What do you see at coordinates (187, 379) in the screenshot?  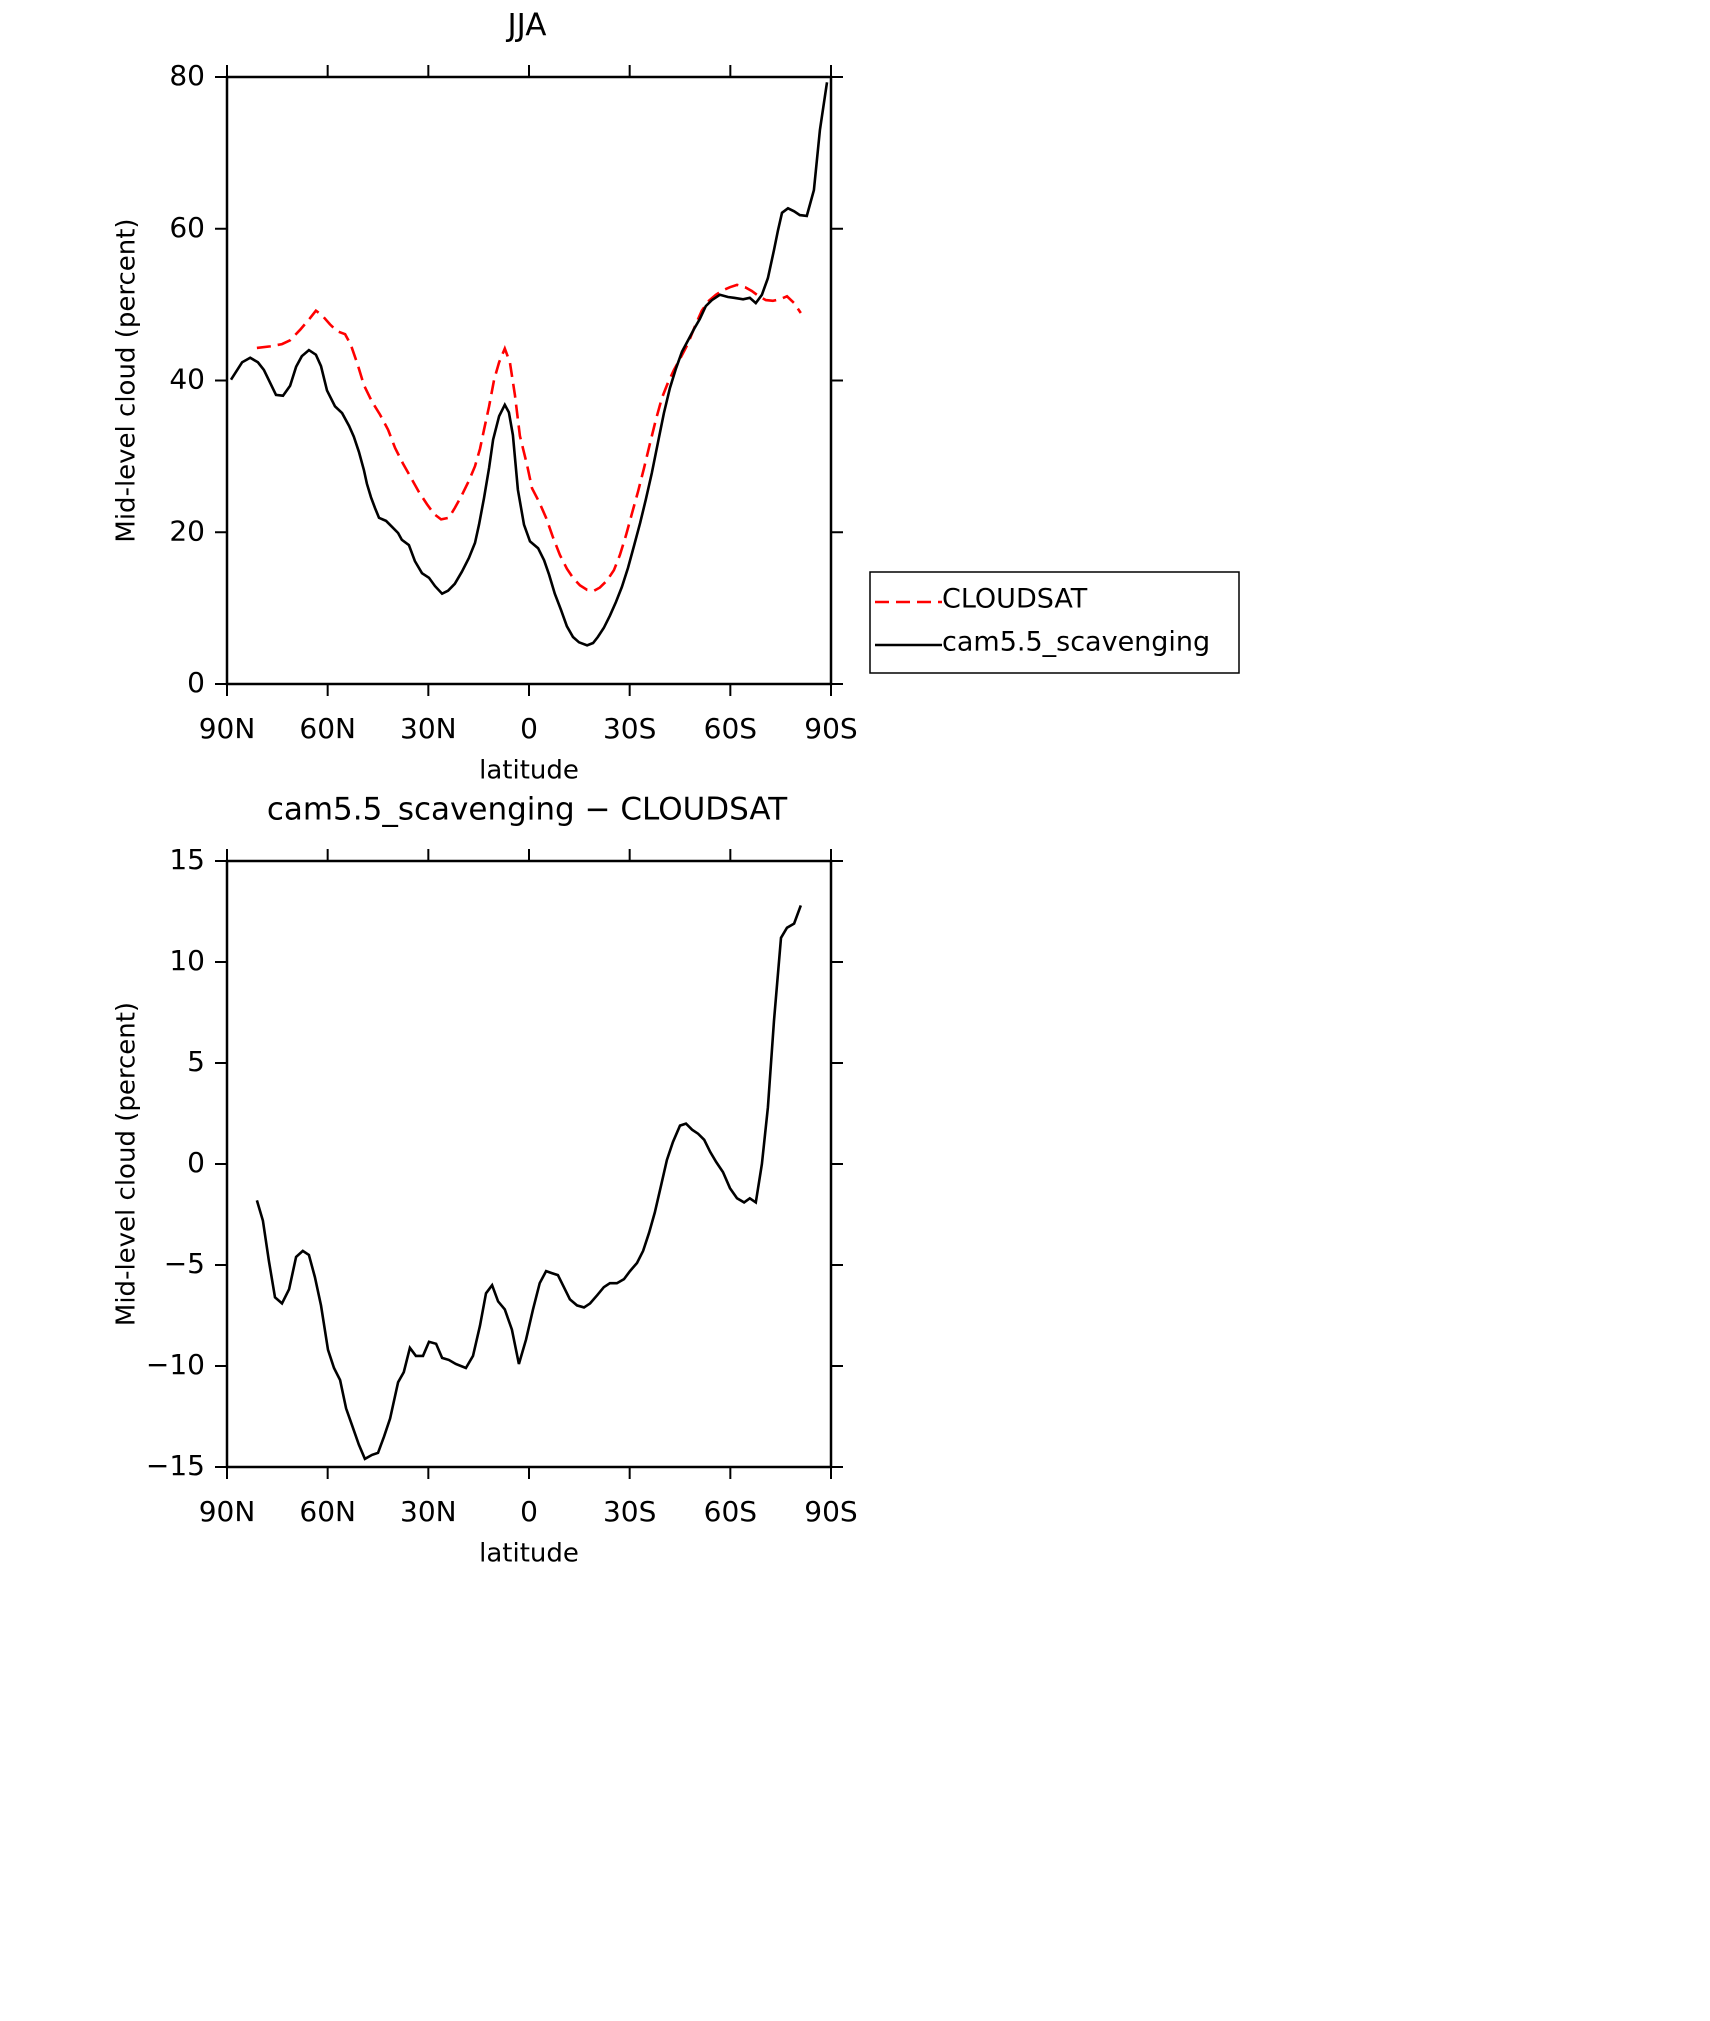 I see `y-tick-label: 40` at bounding box center [187, 379].